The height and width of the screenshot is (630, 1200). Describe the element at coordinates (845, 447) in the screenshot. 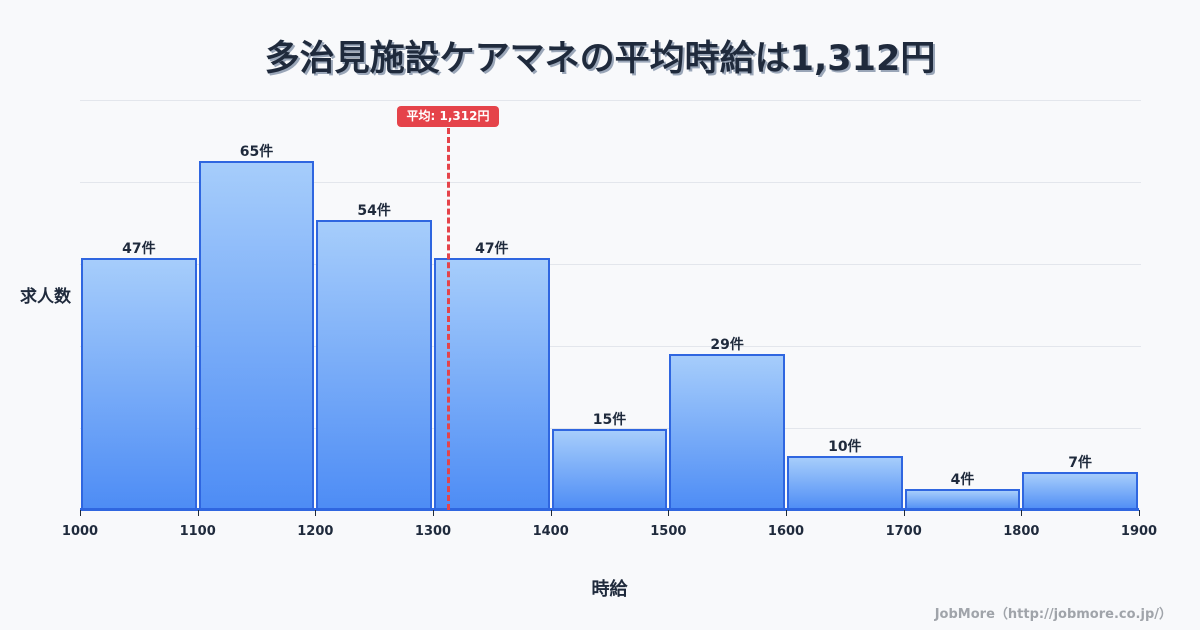

I see `bar-value-label: 10件` at that location.